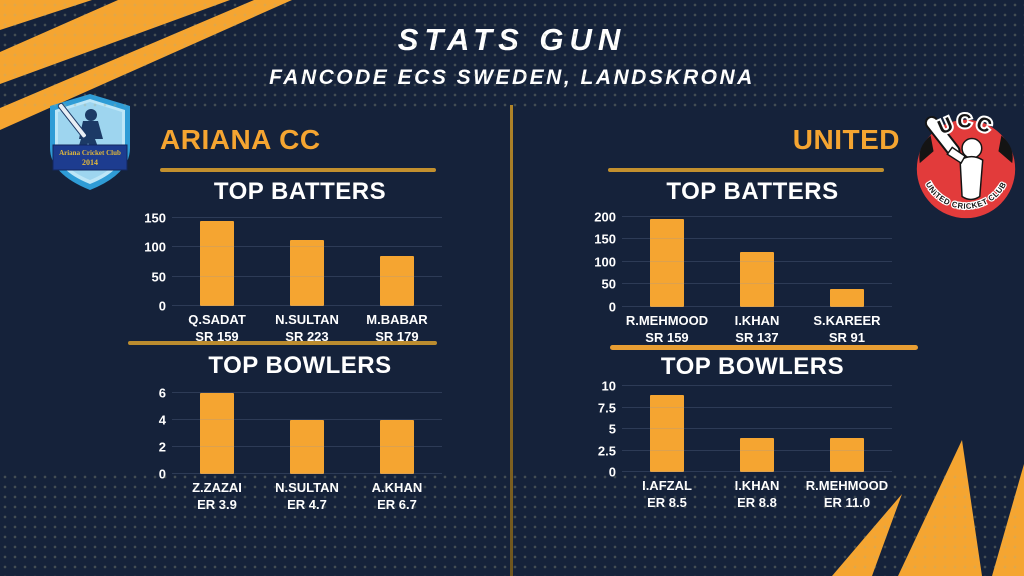  Describe the element at coordinates (605, 217) in the screenshot. I see `y-tick-label: 200` at that location.